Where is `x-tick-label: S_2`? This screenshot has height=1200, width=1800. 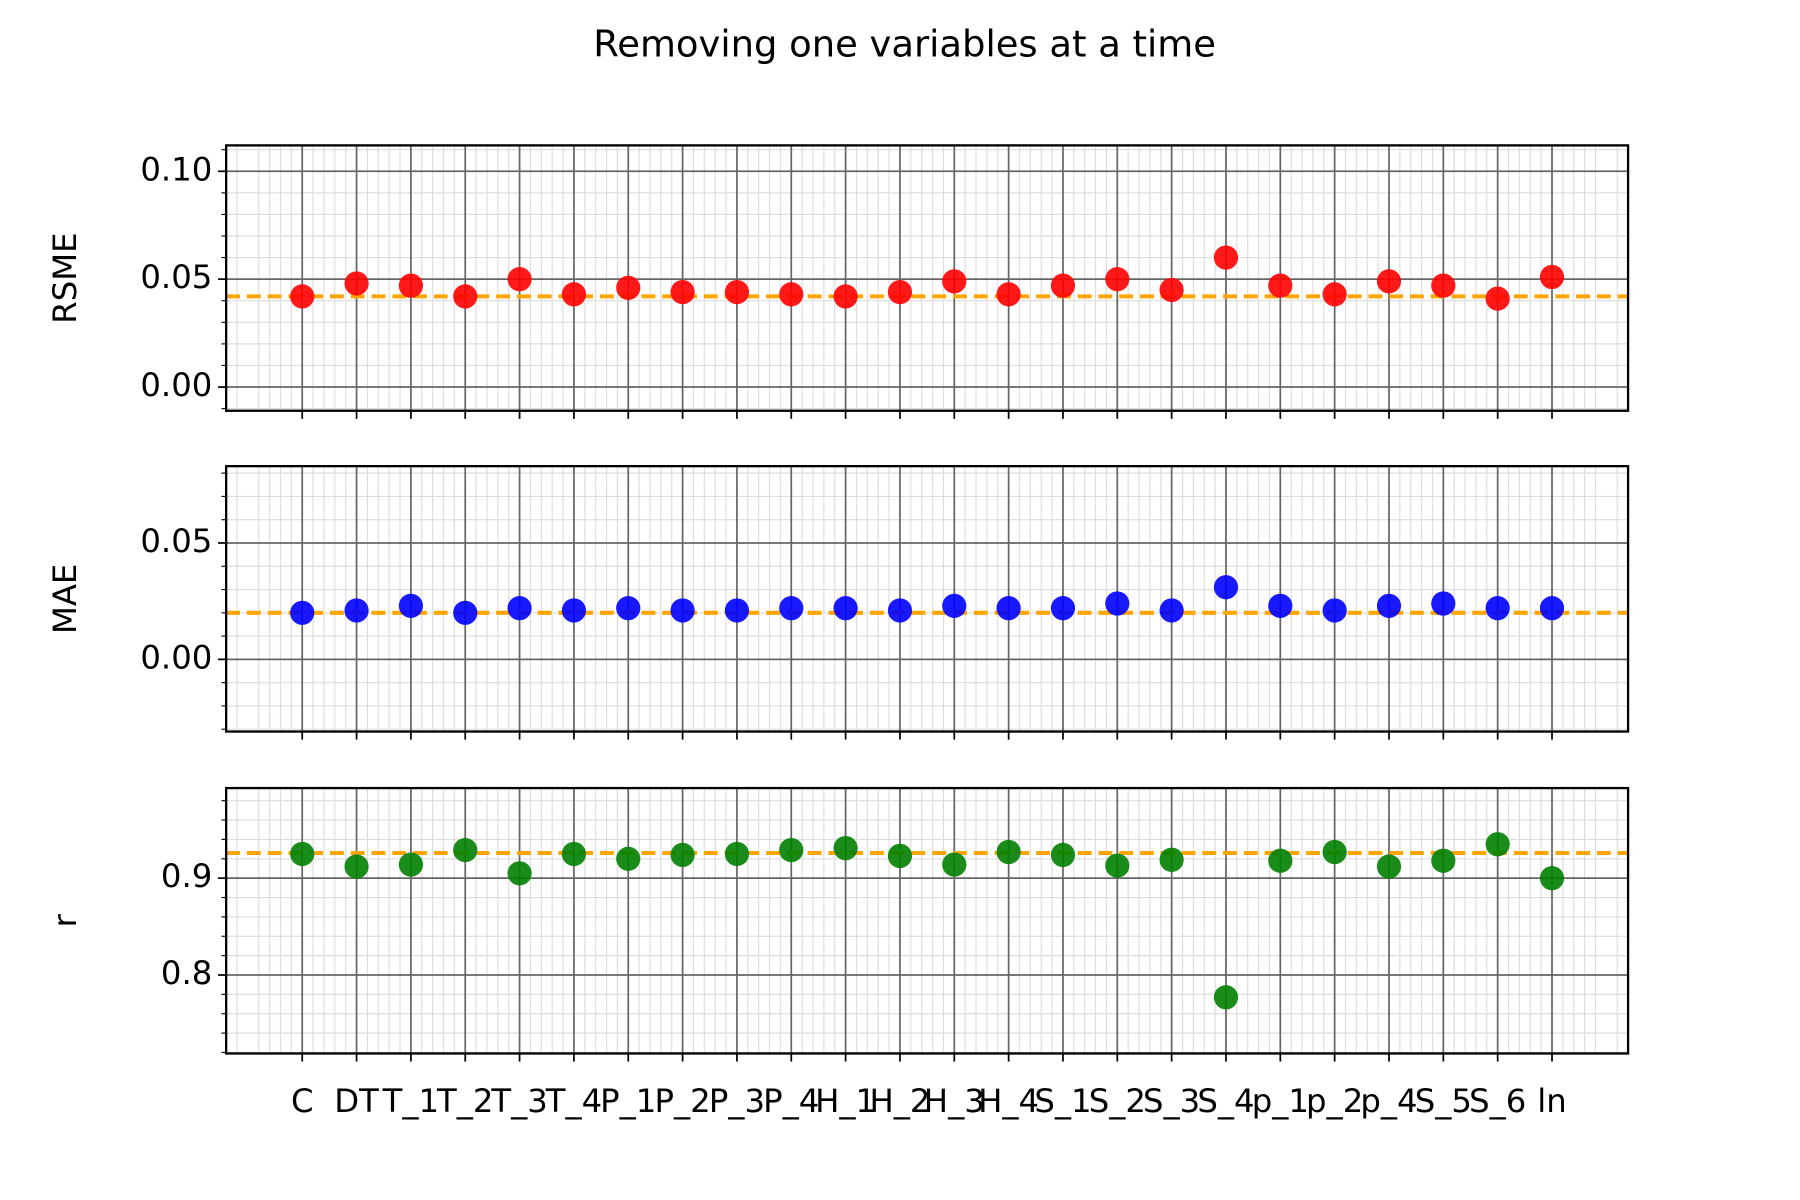 x-tick-label: S_2 is located at coordinates (1117, 1101).